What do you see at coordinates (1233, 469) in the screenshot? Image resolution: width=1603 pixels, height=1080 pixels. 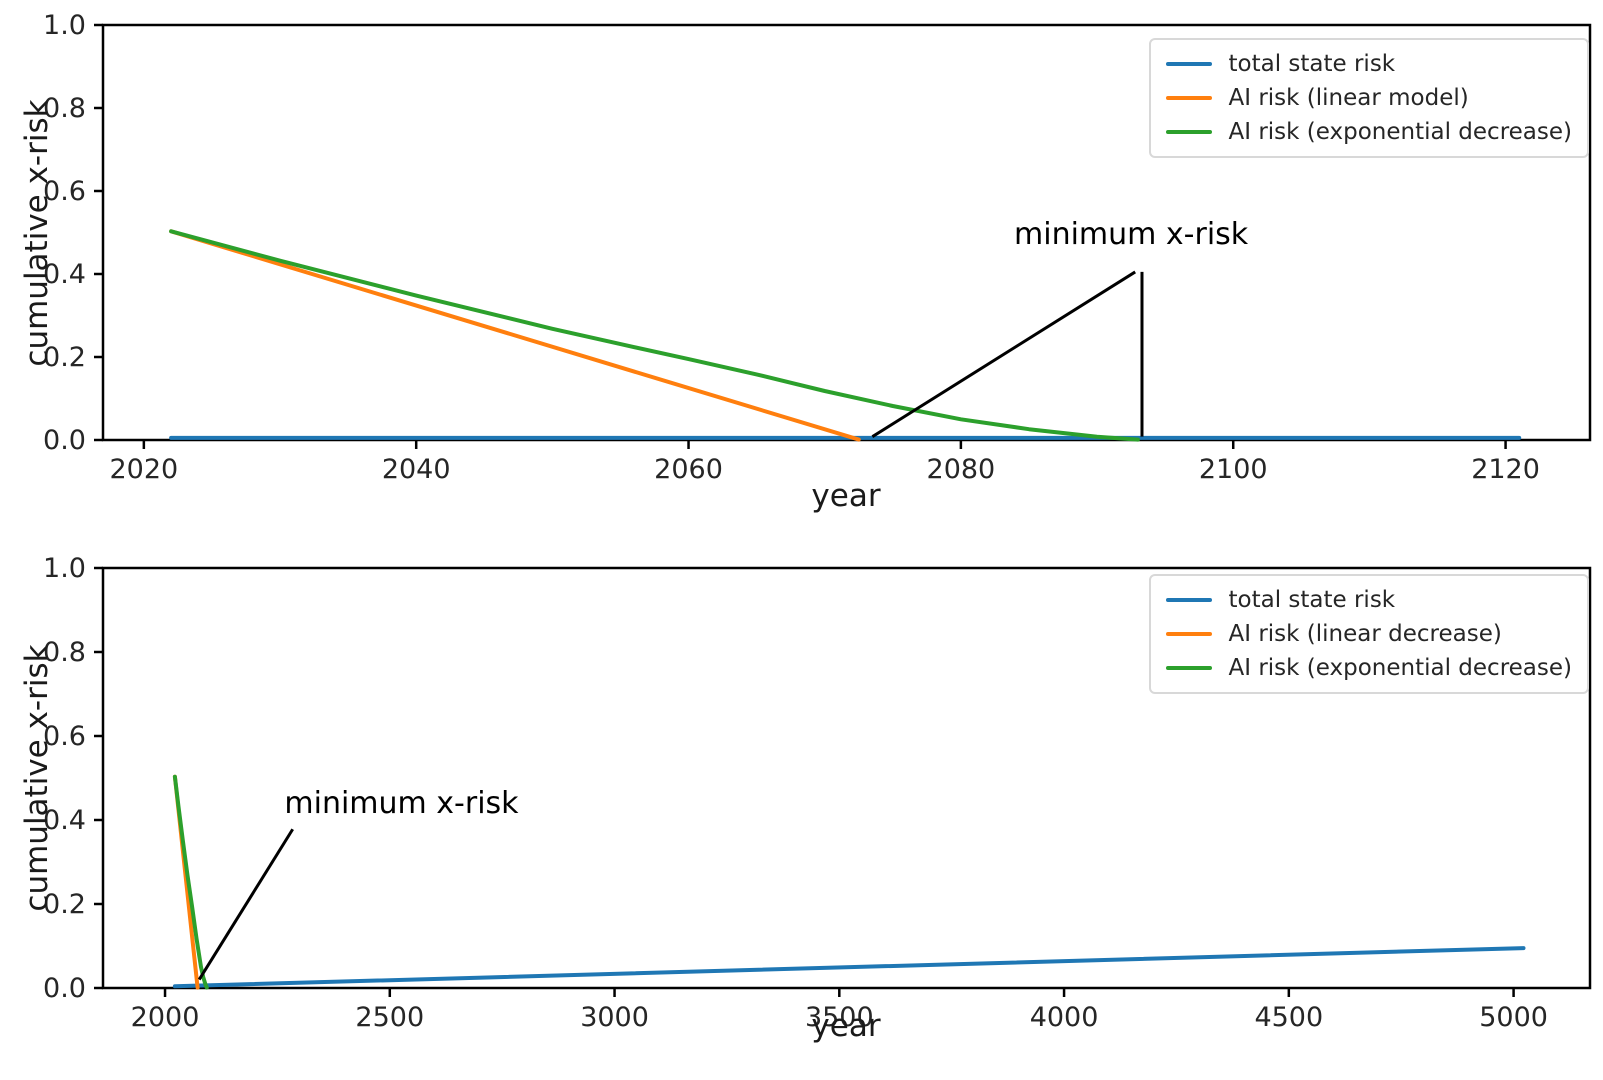 I see `x-tick-label: 2100` at bounding box center [1233, 469].